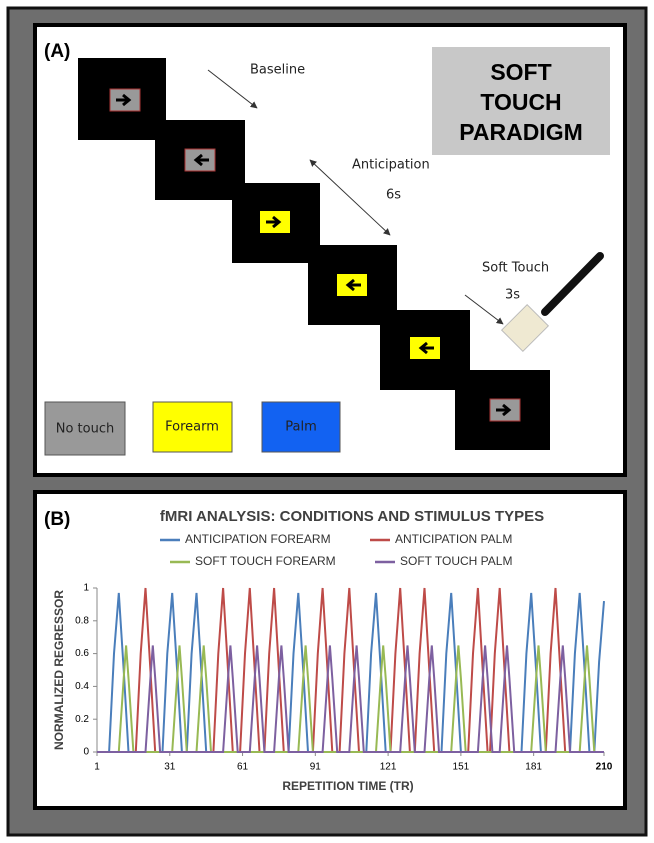 This screenshot has height=843, width=654. I want to click on x-axis-label: REPETITION TIME (TR), so click(347, 786).